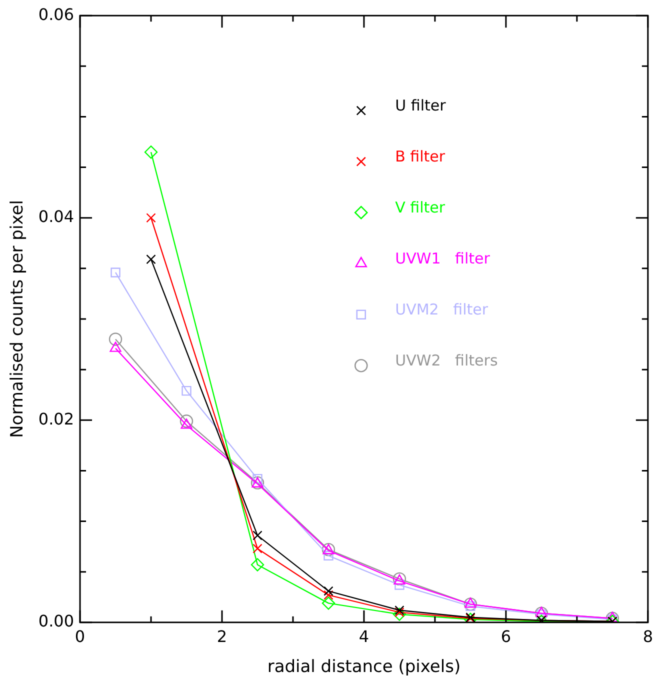 The height and width of the screenshot is (686, 659). I want to click on x-tick-label: 8, so click(648, 636).